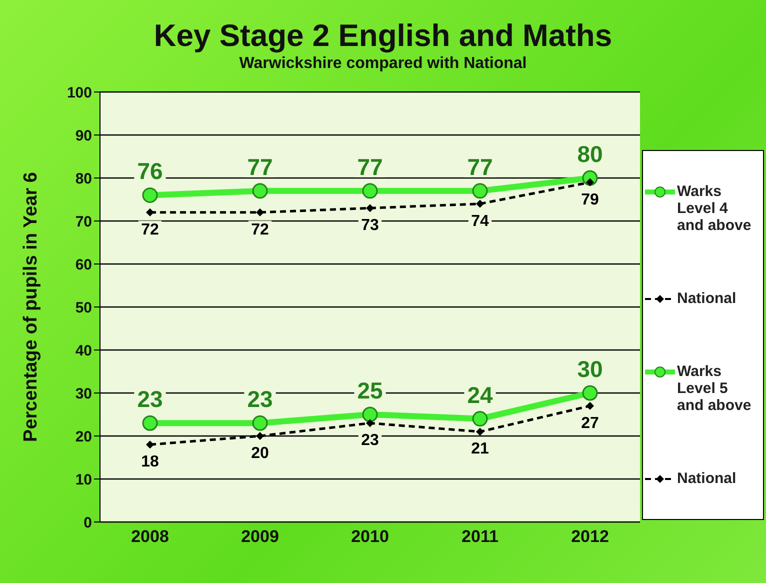  What do you see at coordinates (260, 536) in the screenshot?
I see `x-tick-label: 2009` at bounding box center [260, 536].